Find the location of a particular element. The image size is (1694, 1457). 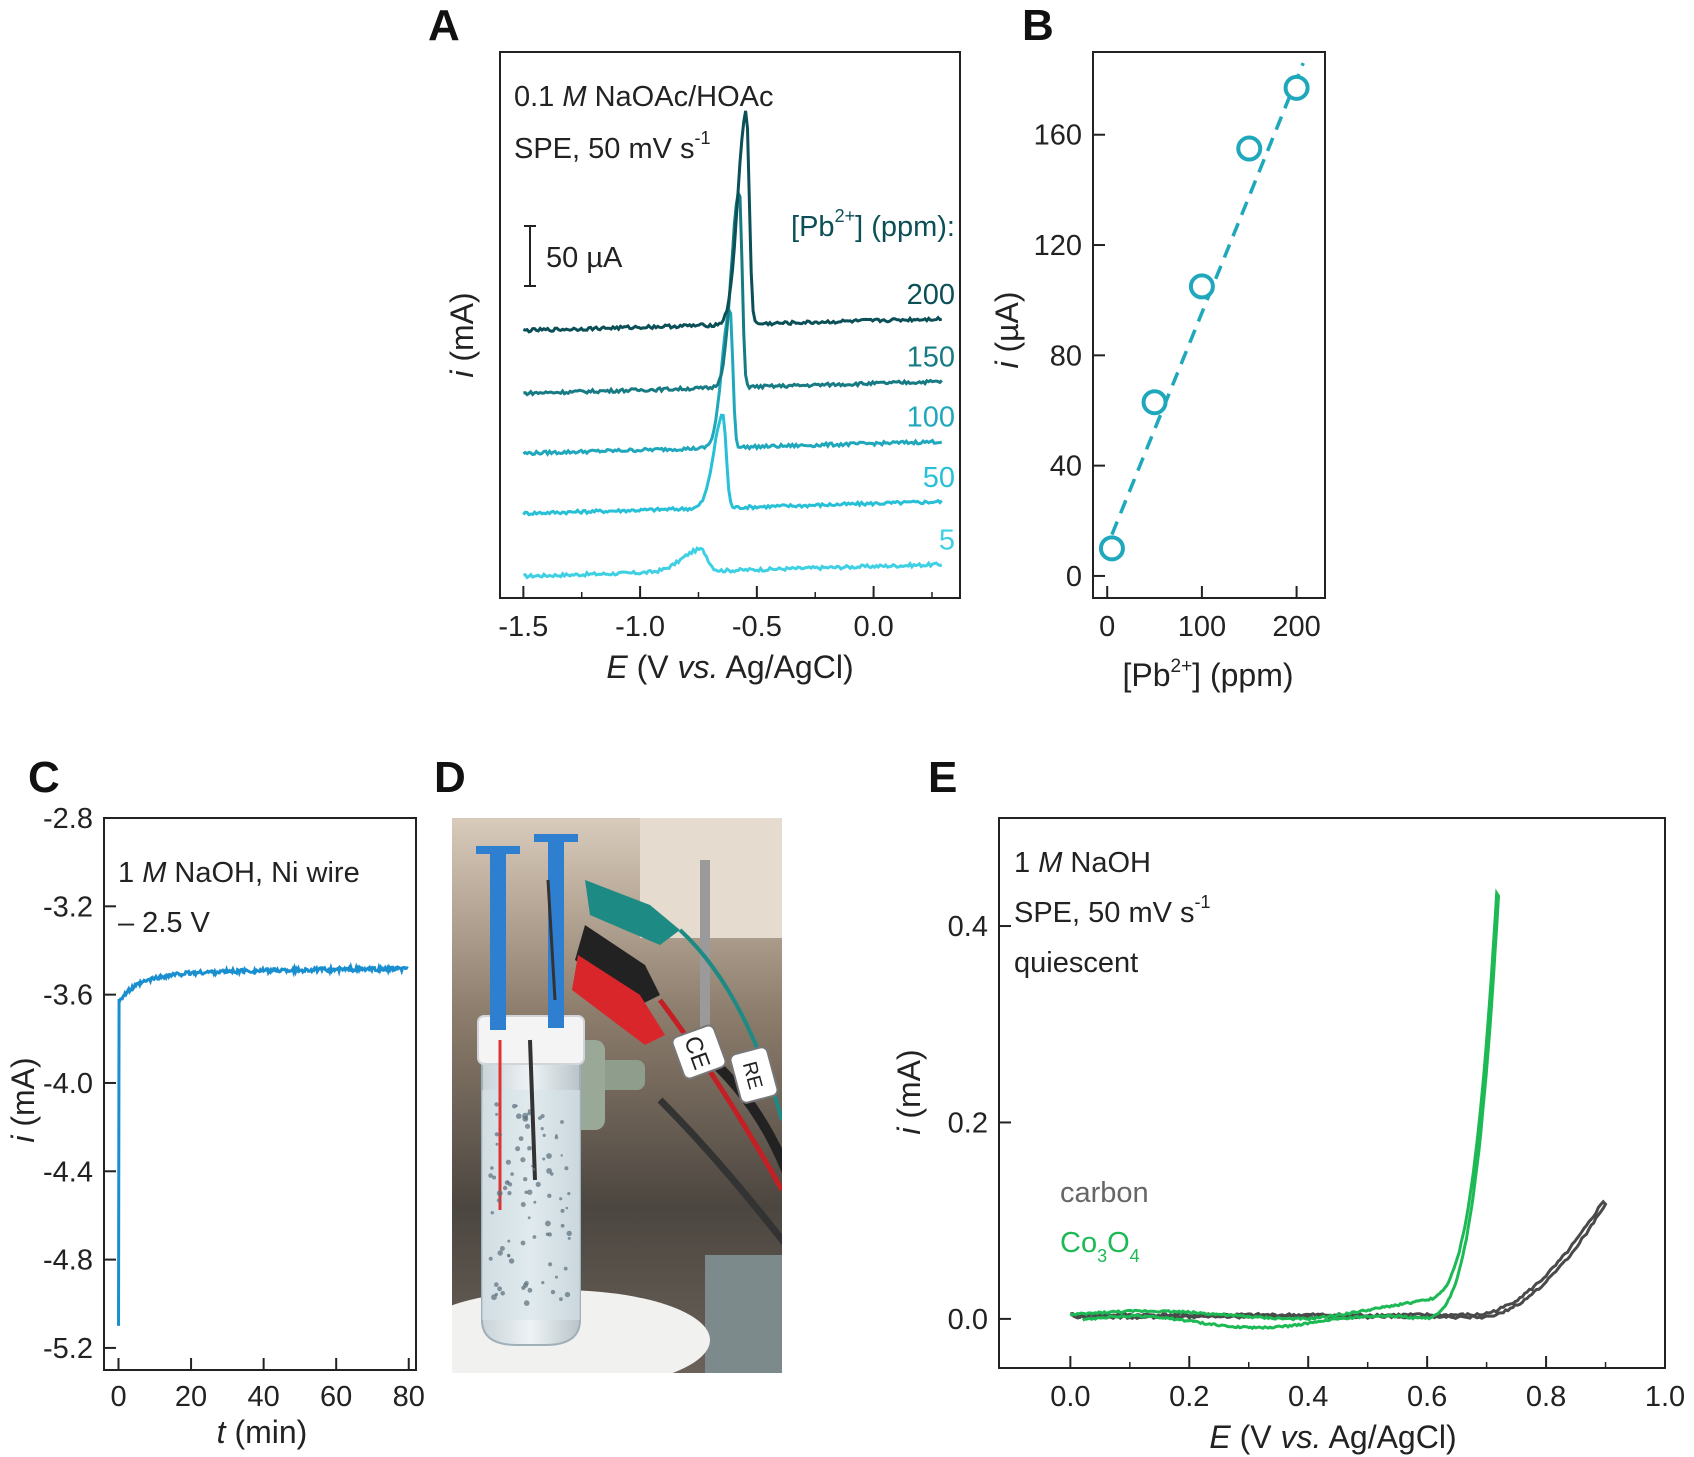

panel-e-data is located at coordinates (1338, 1109).